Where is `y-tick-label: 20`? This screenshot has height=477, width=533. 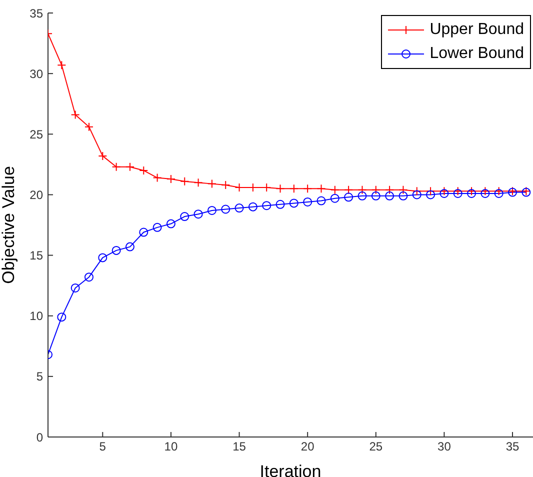 y-tick-label: 20 is located at coordinates (37, 195).